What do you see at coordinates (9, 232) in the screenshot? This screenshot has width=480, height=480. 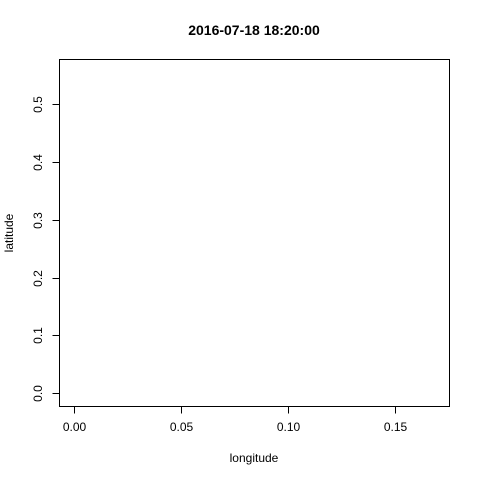 I see `y-axis-label: latitude` at bounding box center [9, 232].